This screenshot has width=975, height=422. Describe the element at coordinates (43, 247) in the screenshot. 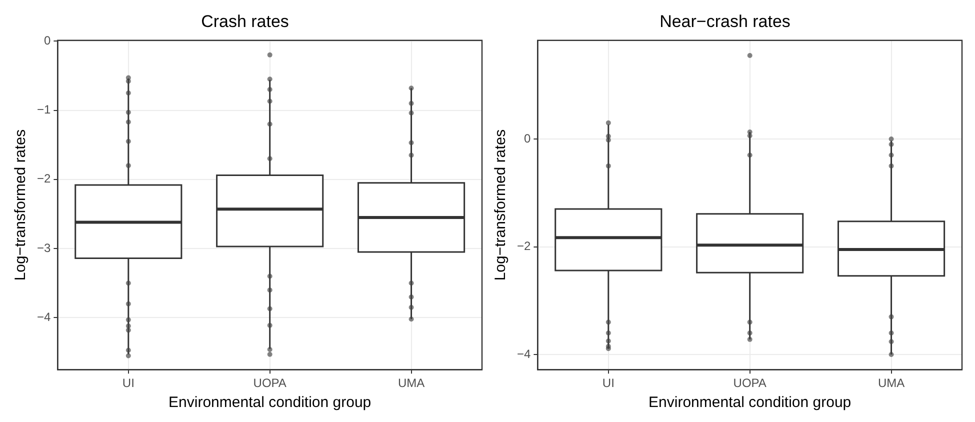

I see `y-tick-label: −3` at that location.